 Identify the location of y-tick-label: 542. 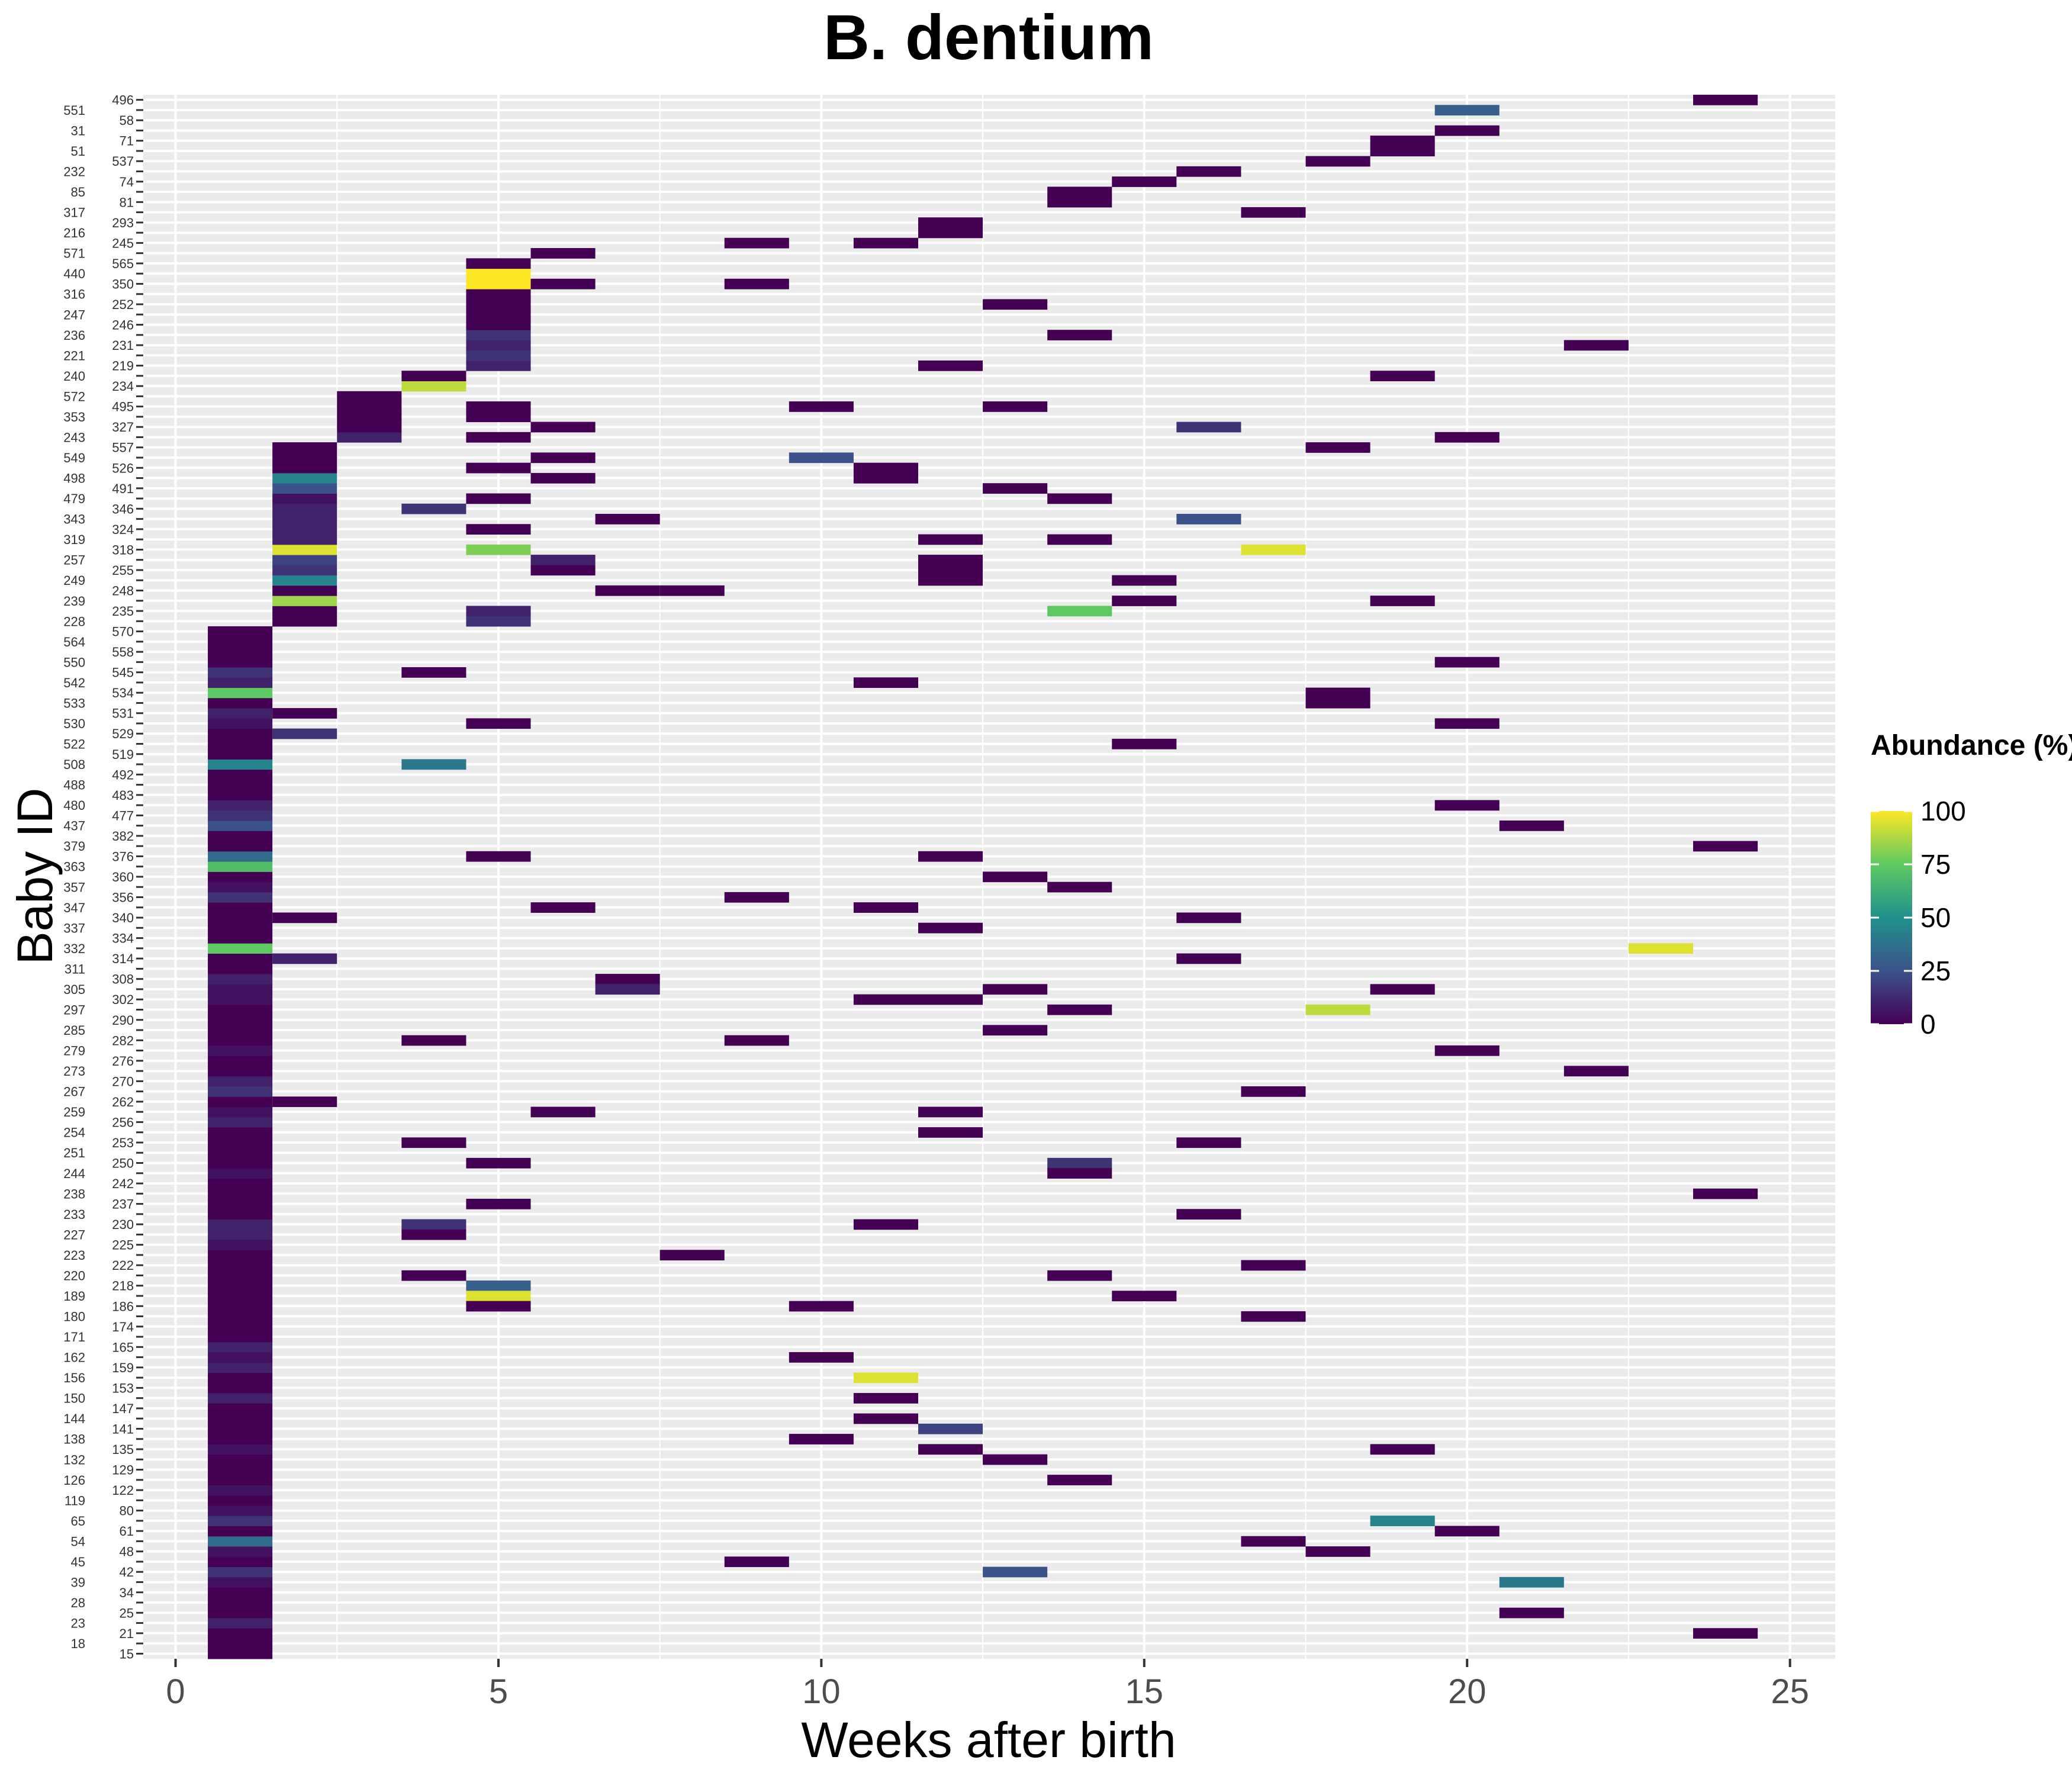
(74, 682).